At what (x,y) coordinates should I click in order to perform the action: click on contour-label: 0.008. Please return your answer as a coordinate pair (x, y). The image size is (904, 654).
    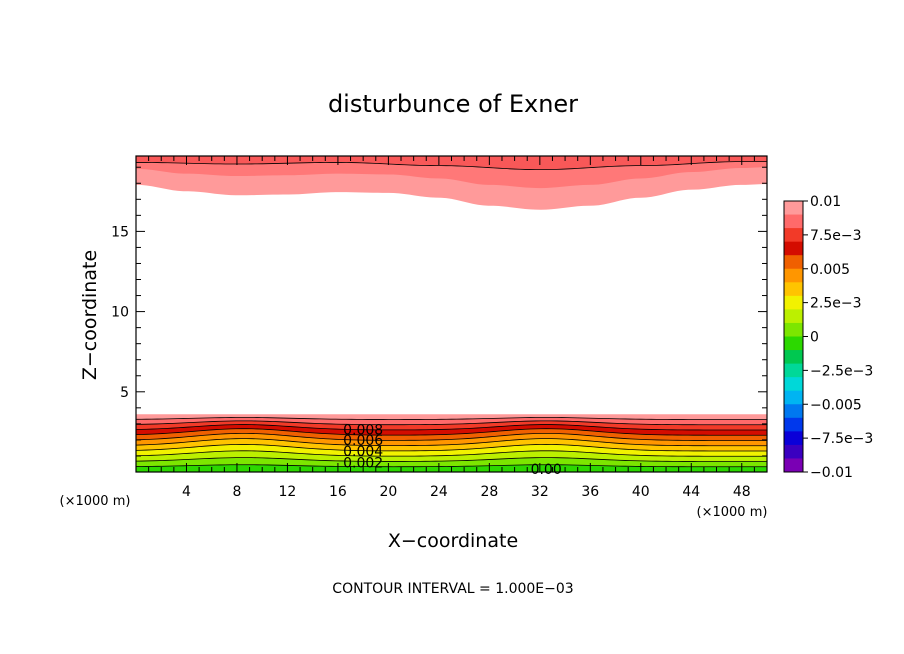
    Looking at the image, I should click on (363, 430).